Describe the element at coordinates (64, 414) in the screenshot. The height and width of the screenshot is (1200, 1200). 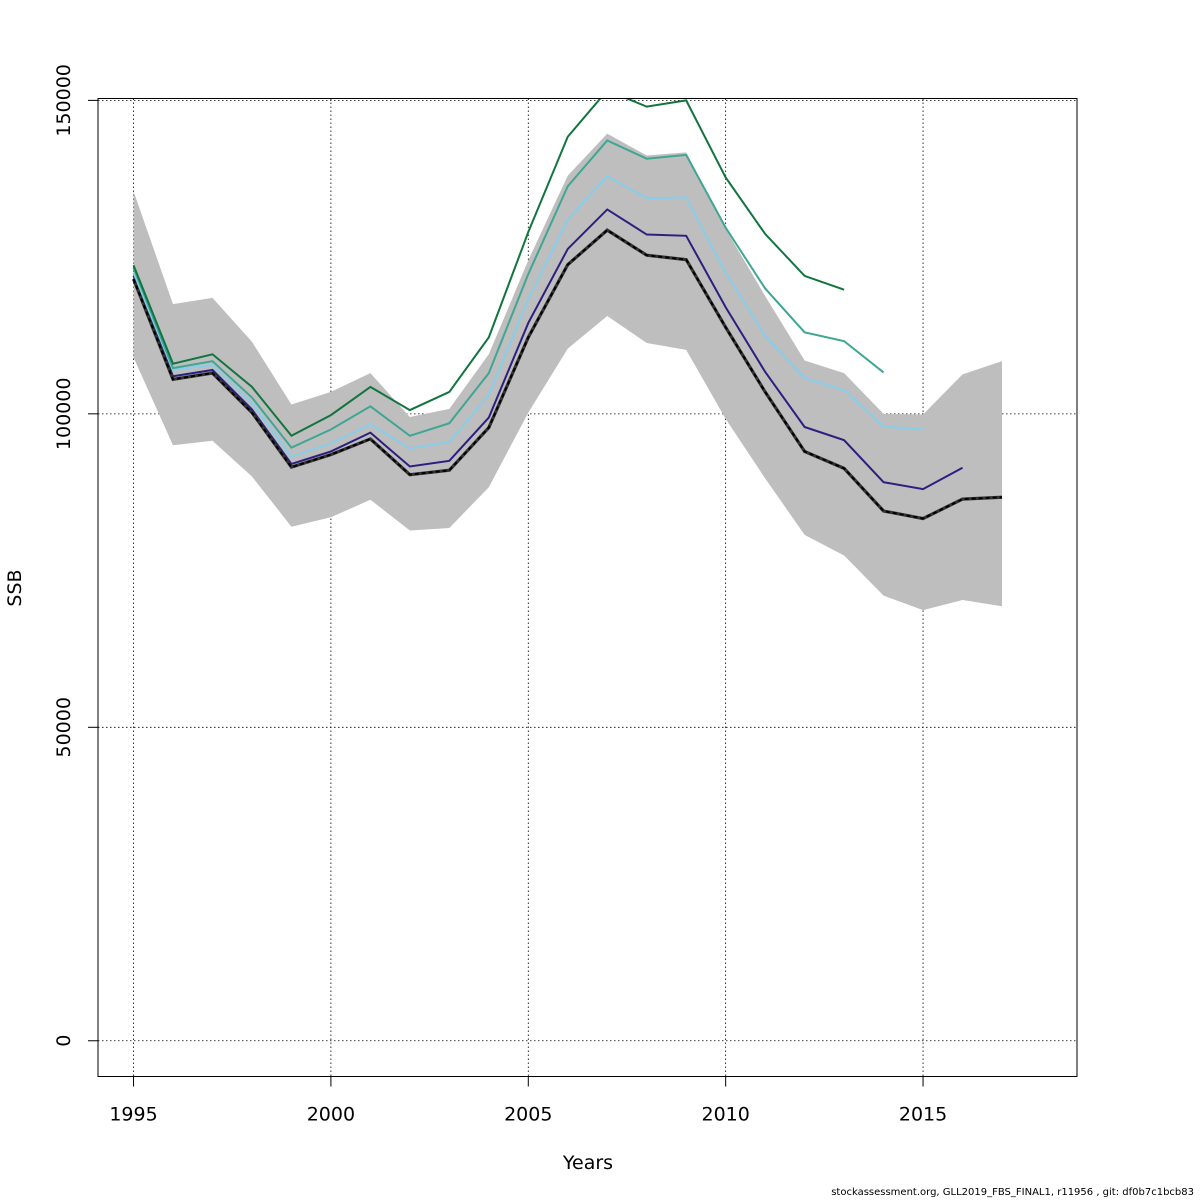
I see `y-tick-label: 100000` at that location.